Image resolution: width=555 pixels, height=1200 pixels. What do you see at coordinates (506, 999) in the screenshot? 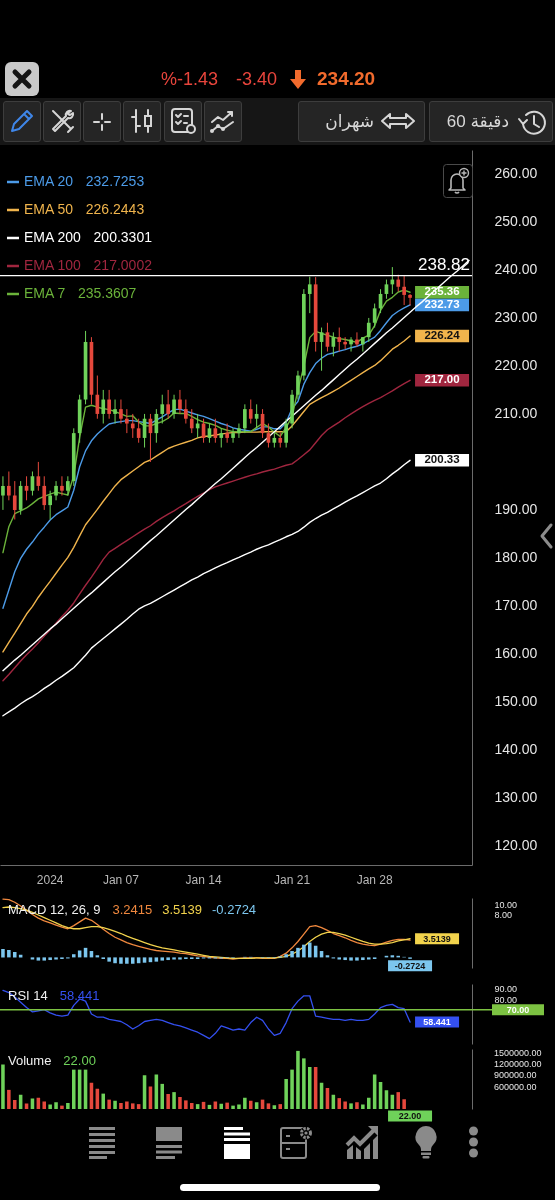
I see `y-tick-label: 80.00` at bounding box center [506, 999].